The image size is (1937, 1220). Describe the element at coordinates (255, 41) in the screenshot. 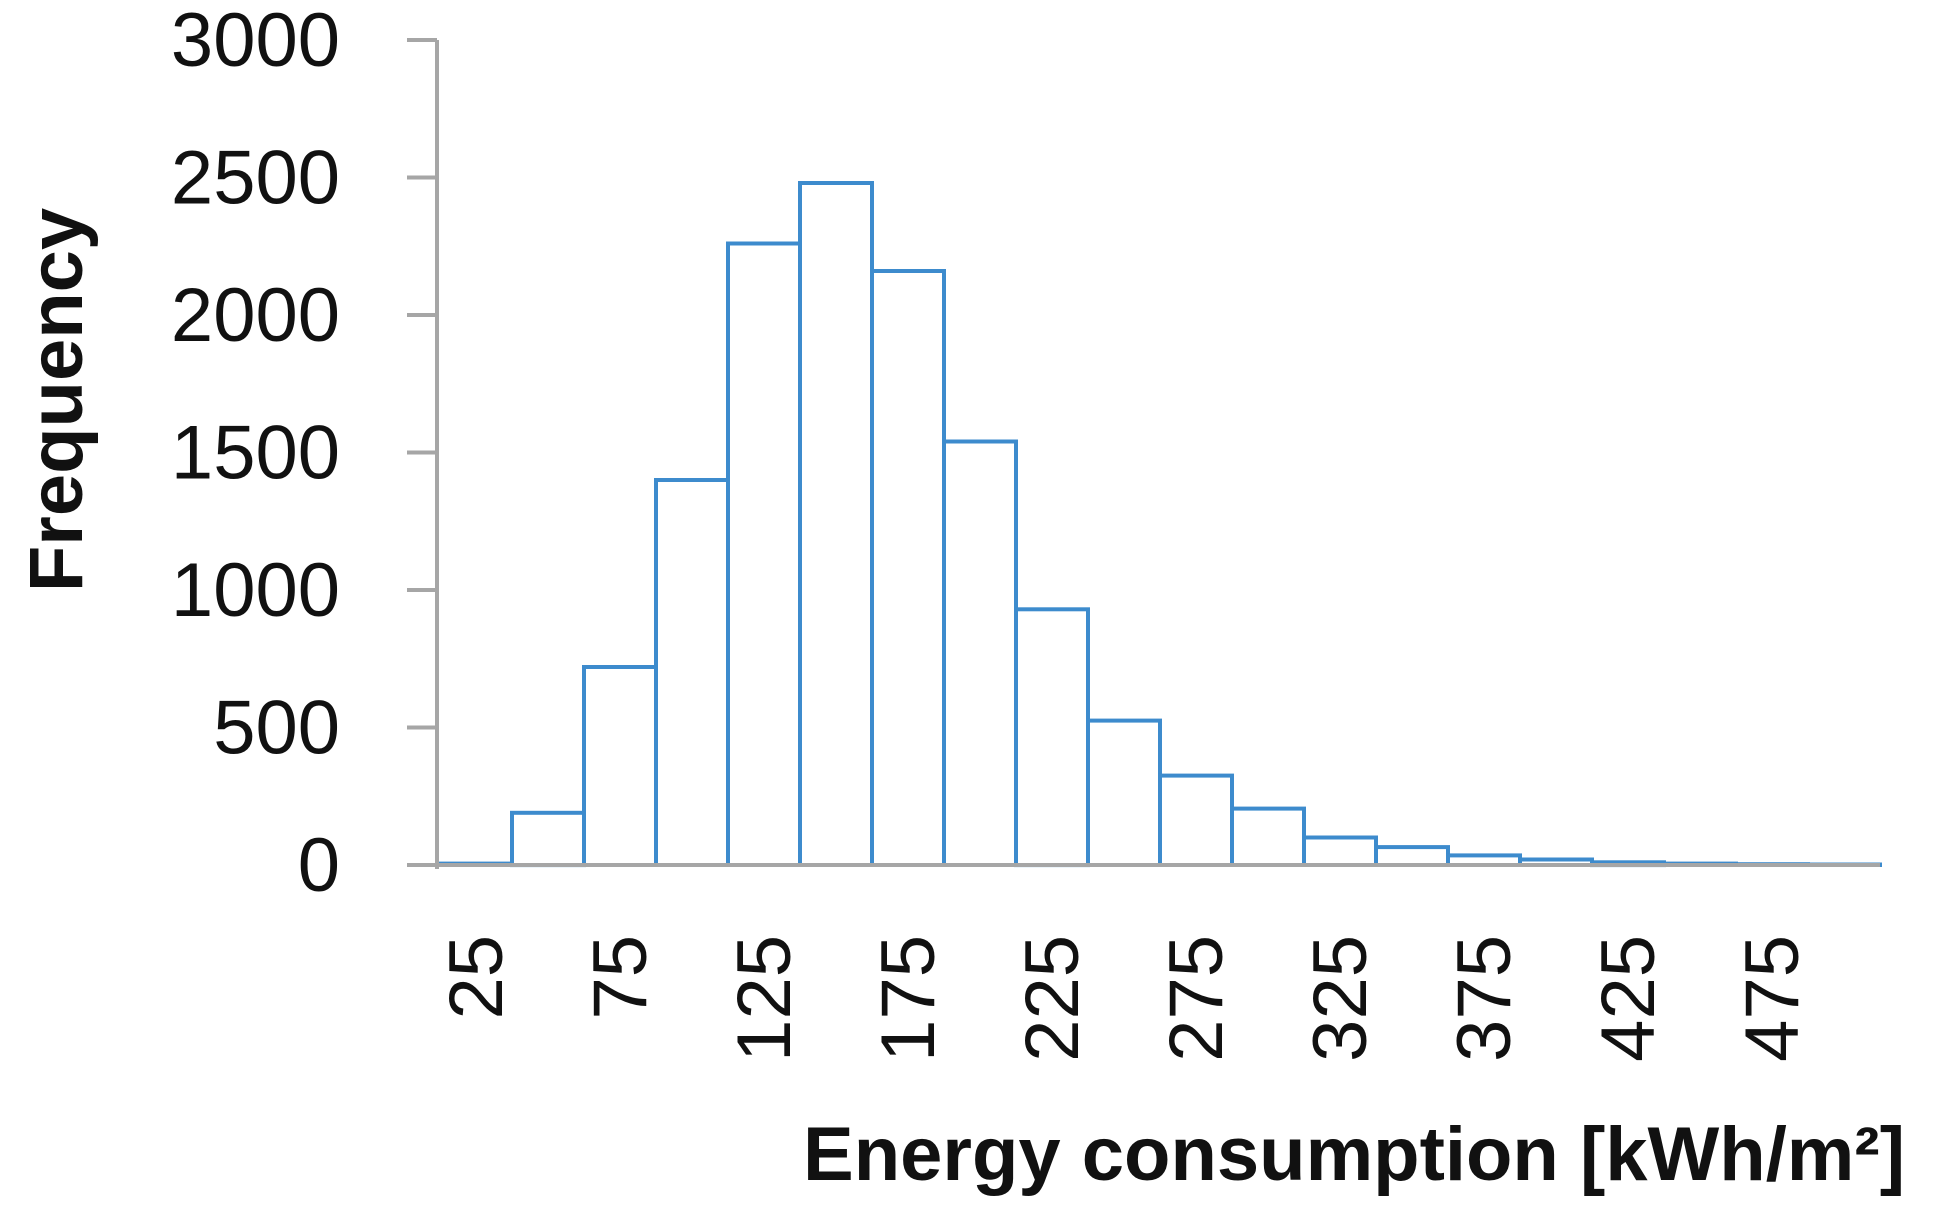

I see `y-tick-label: 3000` at that location.